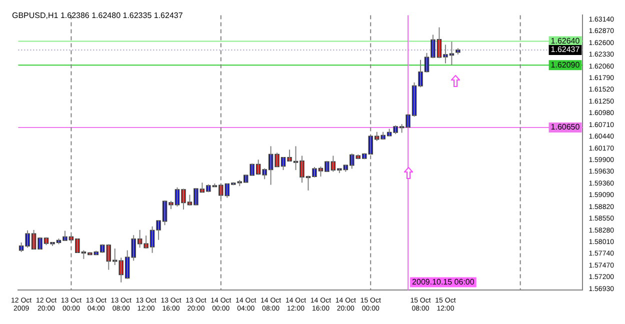  Describe the element at coordinates (443, 281) in the screenshot. I see `ref-line-label: 2009.10.15 06:00` at that location.